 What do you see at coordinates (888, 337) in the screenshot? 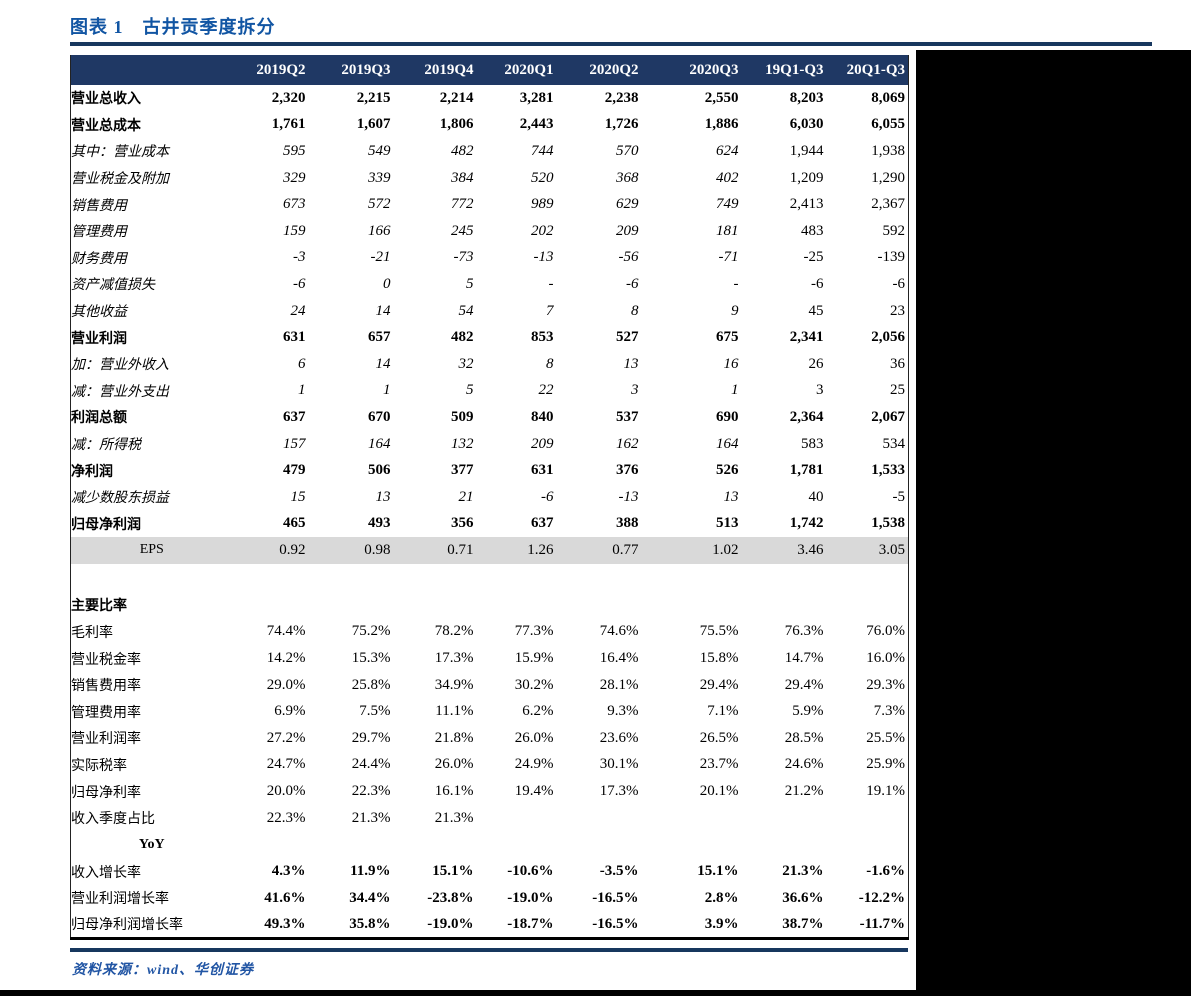
I see `cell-value: 2,056` at bounding box center [888, 337].